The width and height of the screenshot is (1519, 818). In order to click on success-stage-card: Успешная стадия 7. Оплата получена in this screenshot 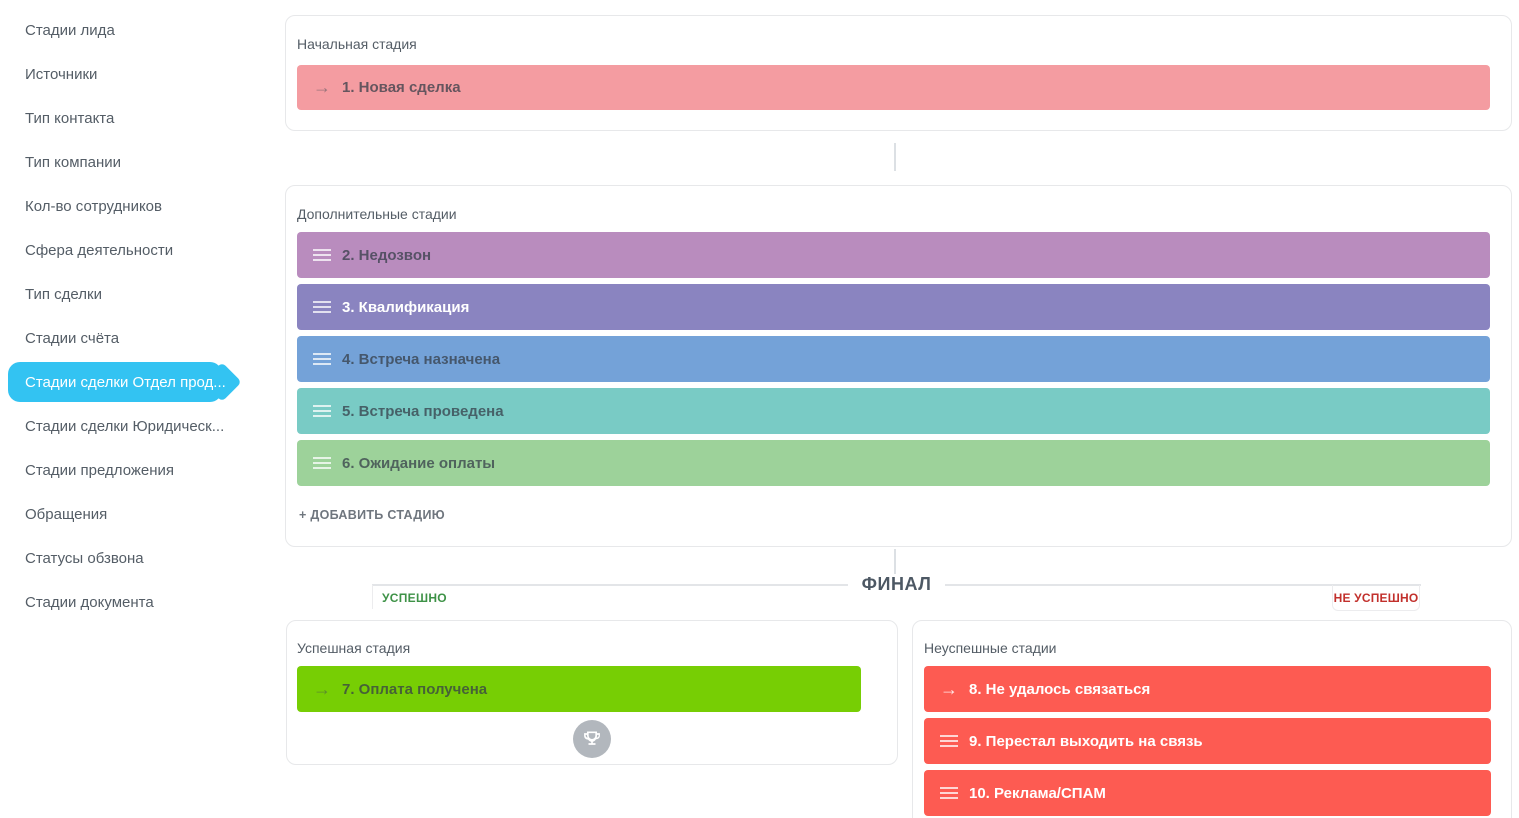, I will do `click(592, 692)`.